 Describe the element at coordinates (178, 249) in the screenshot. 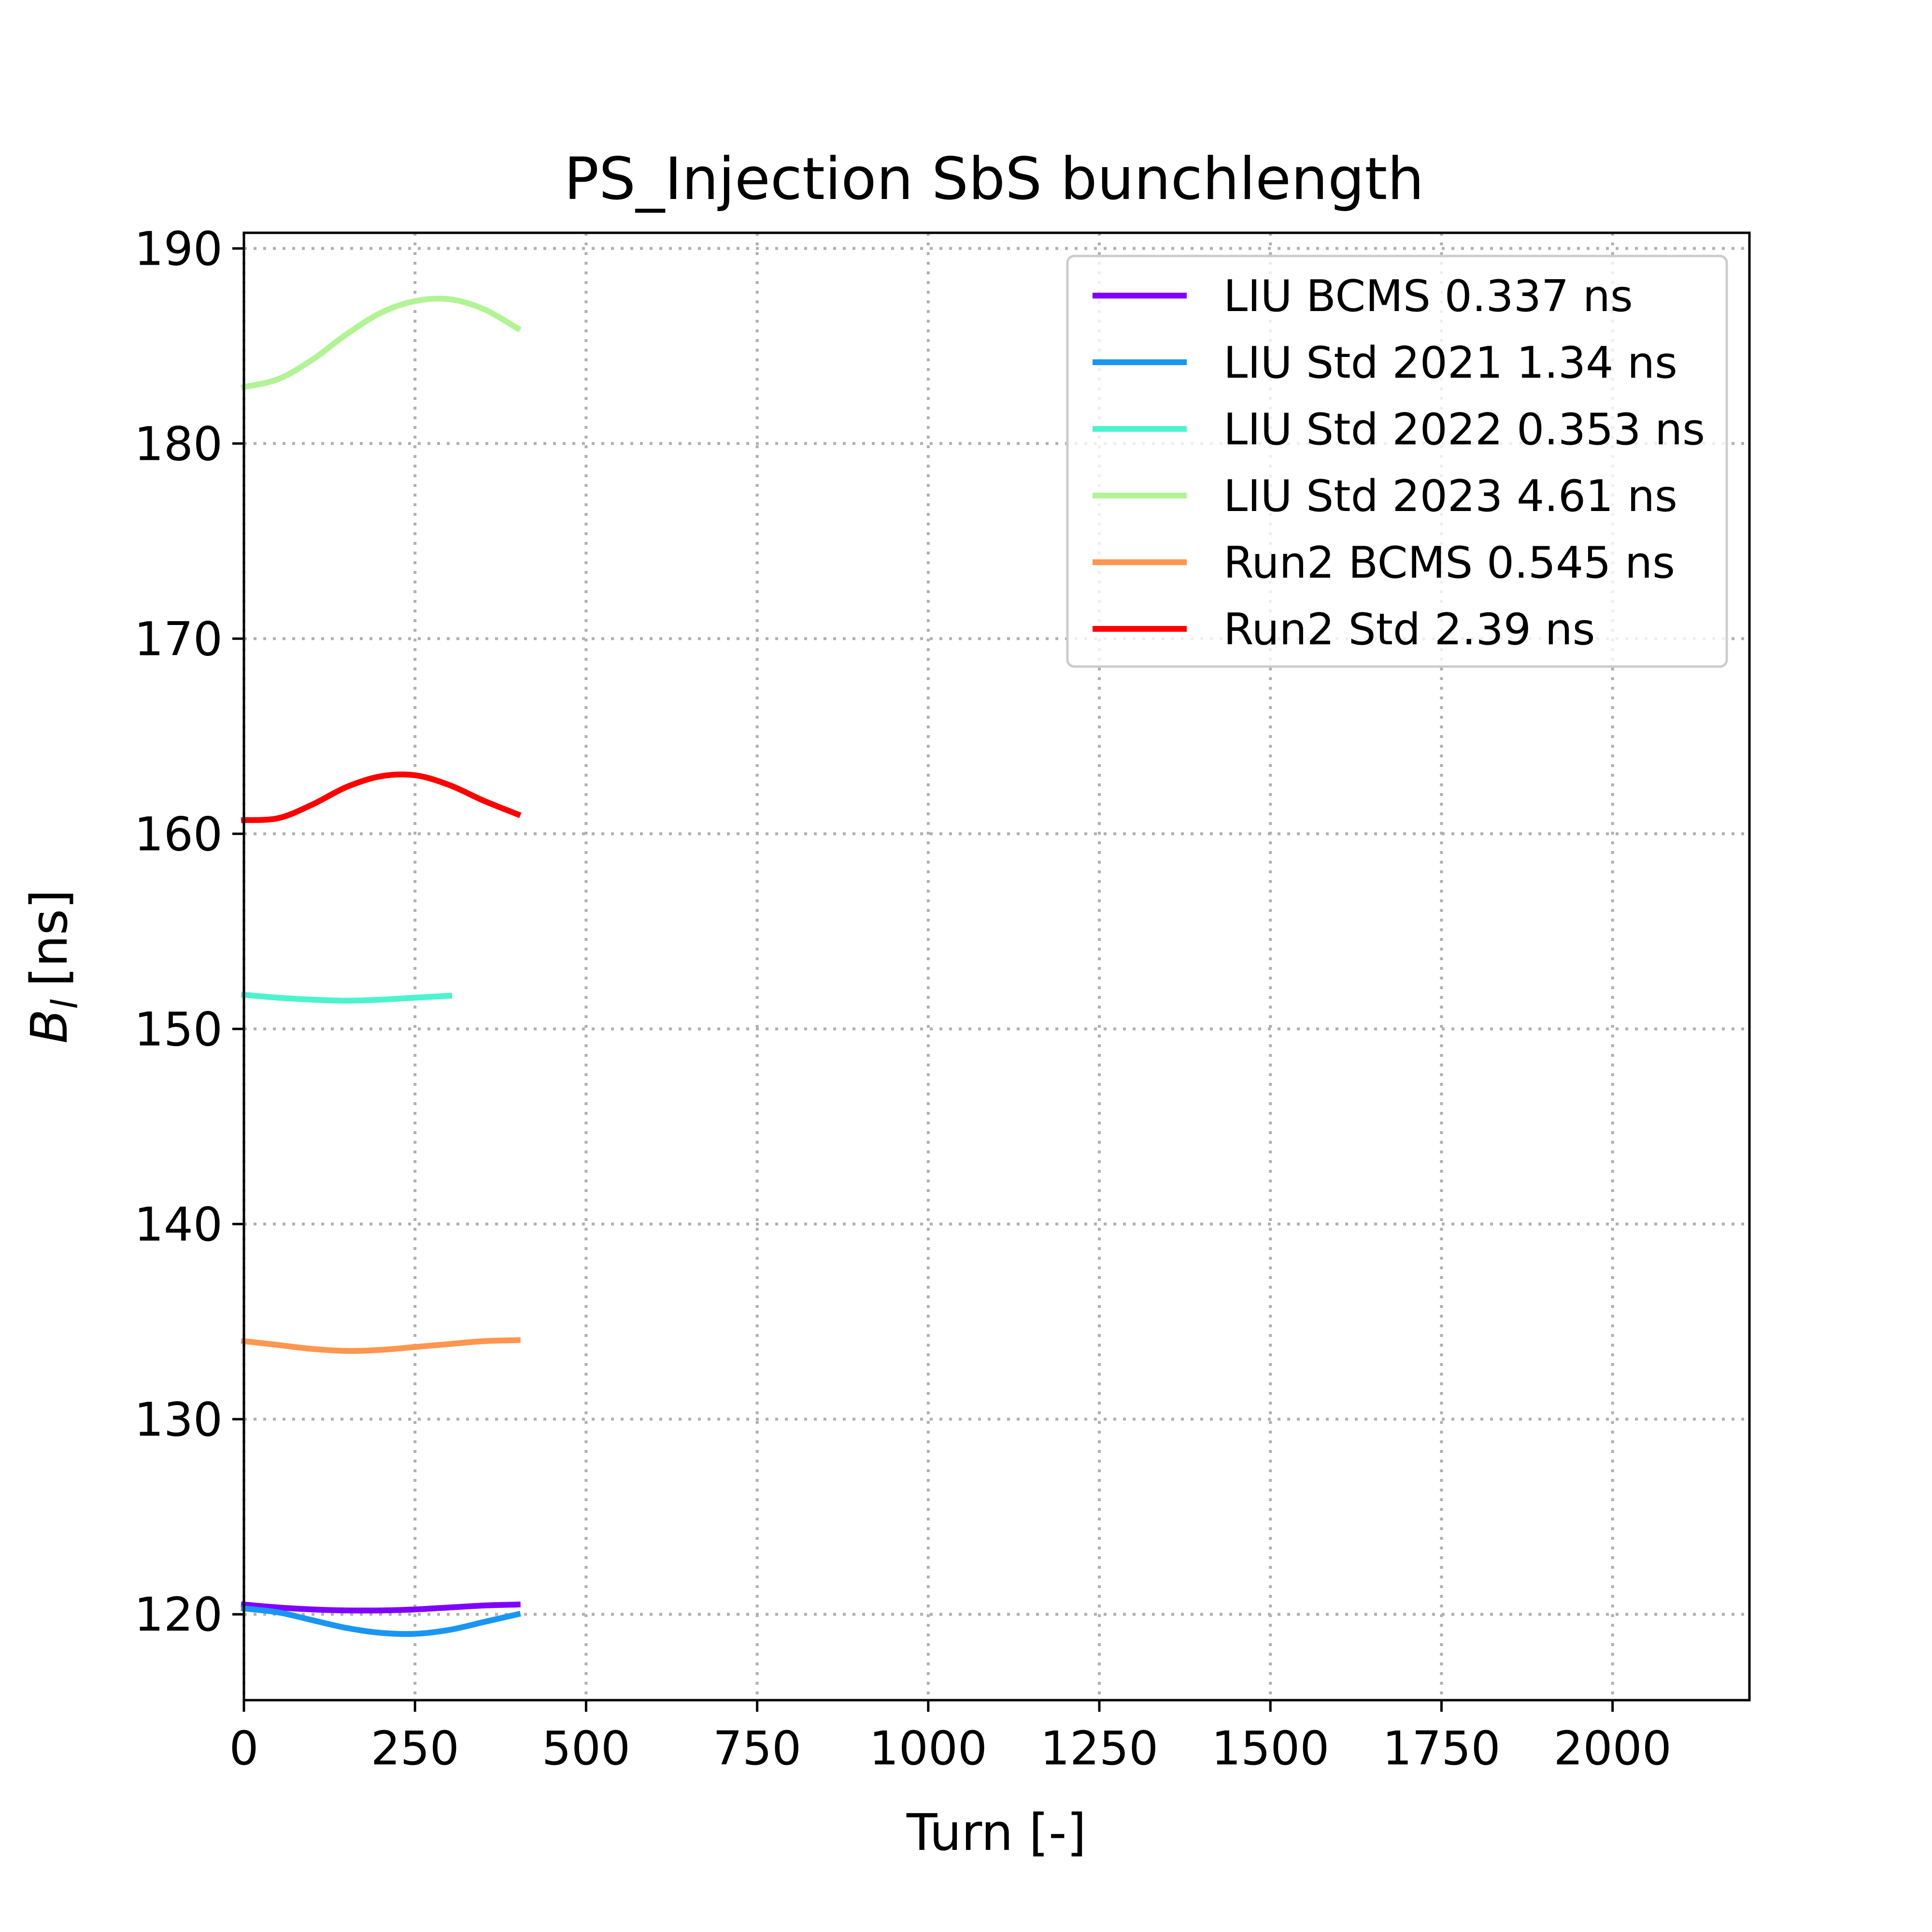

I see `y-tick-label: 190` at that location.